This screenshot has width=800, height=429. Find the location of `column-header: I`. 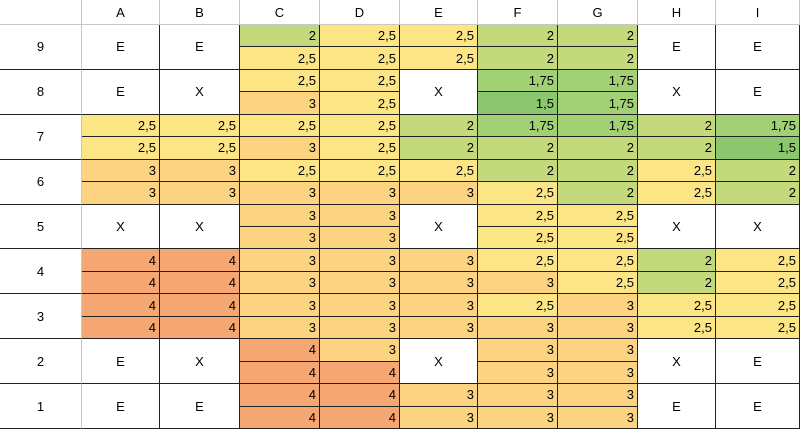

column-header: I is located at coordinates (758, 12).